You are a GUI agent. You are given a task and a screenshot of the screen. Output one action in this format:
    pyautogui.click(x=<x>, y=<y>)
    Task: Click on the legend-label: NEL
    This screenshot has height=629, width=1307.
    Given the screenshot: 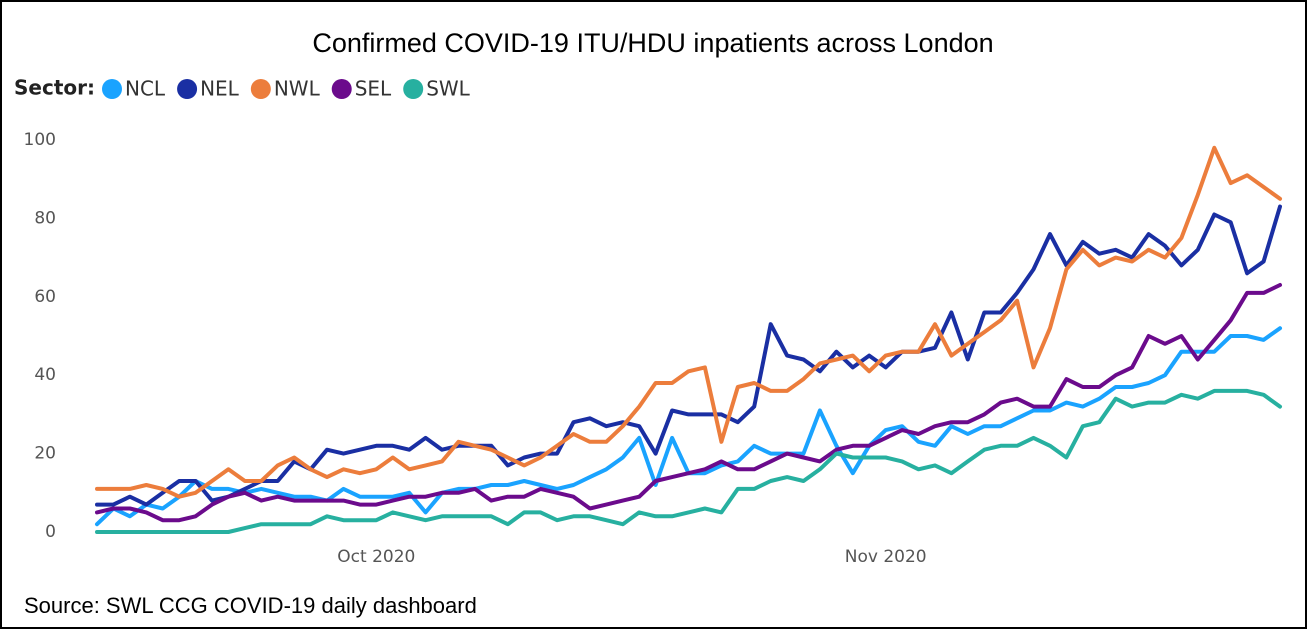 What is the action you would take?
    pyautogui.click(x=220, y=89)
    